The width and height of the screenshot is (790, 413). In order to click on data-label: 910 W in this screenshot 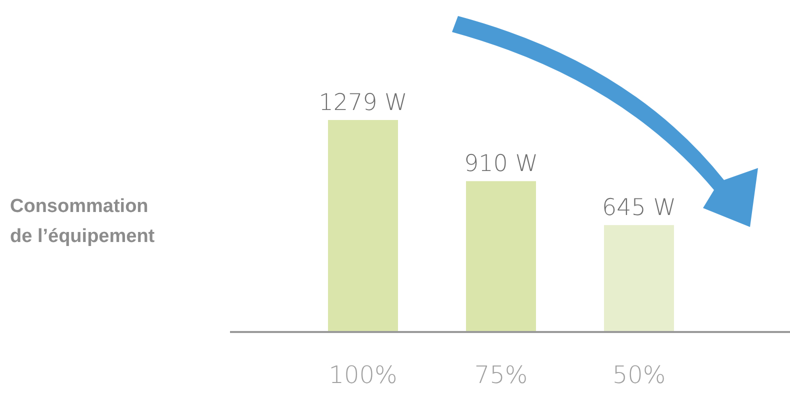, I will do `click(501, 164)`.